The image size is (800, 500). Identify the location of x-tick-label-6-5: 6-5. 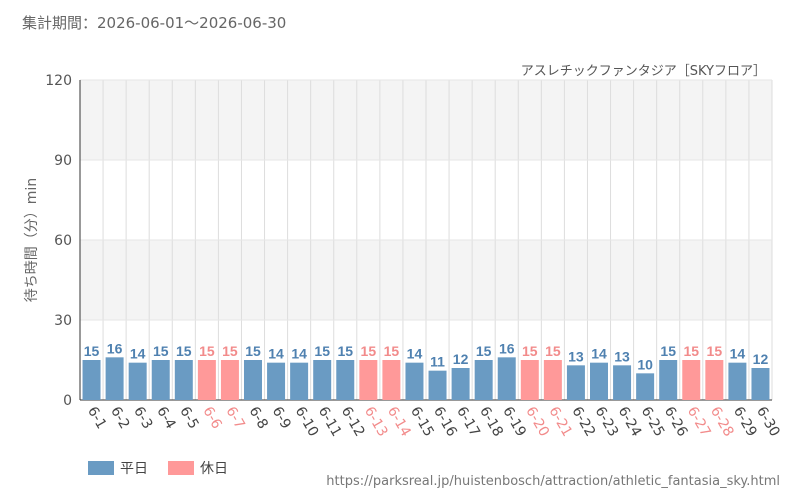
(188, 418).